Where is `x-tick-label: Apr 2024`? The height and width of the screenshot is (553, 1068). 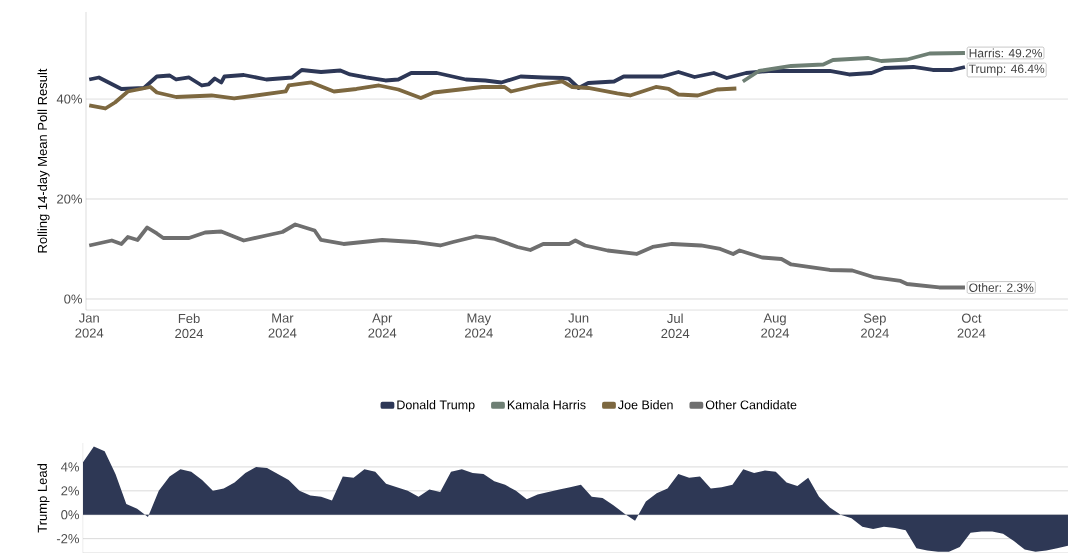
x-tick-label: Apr 2024 is located at coordinates (382, 325).